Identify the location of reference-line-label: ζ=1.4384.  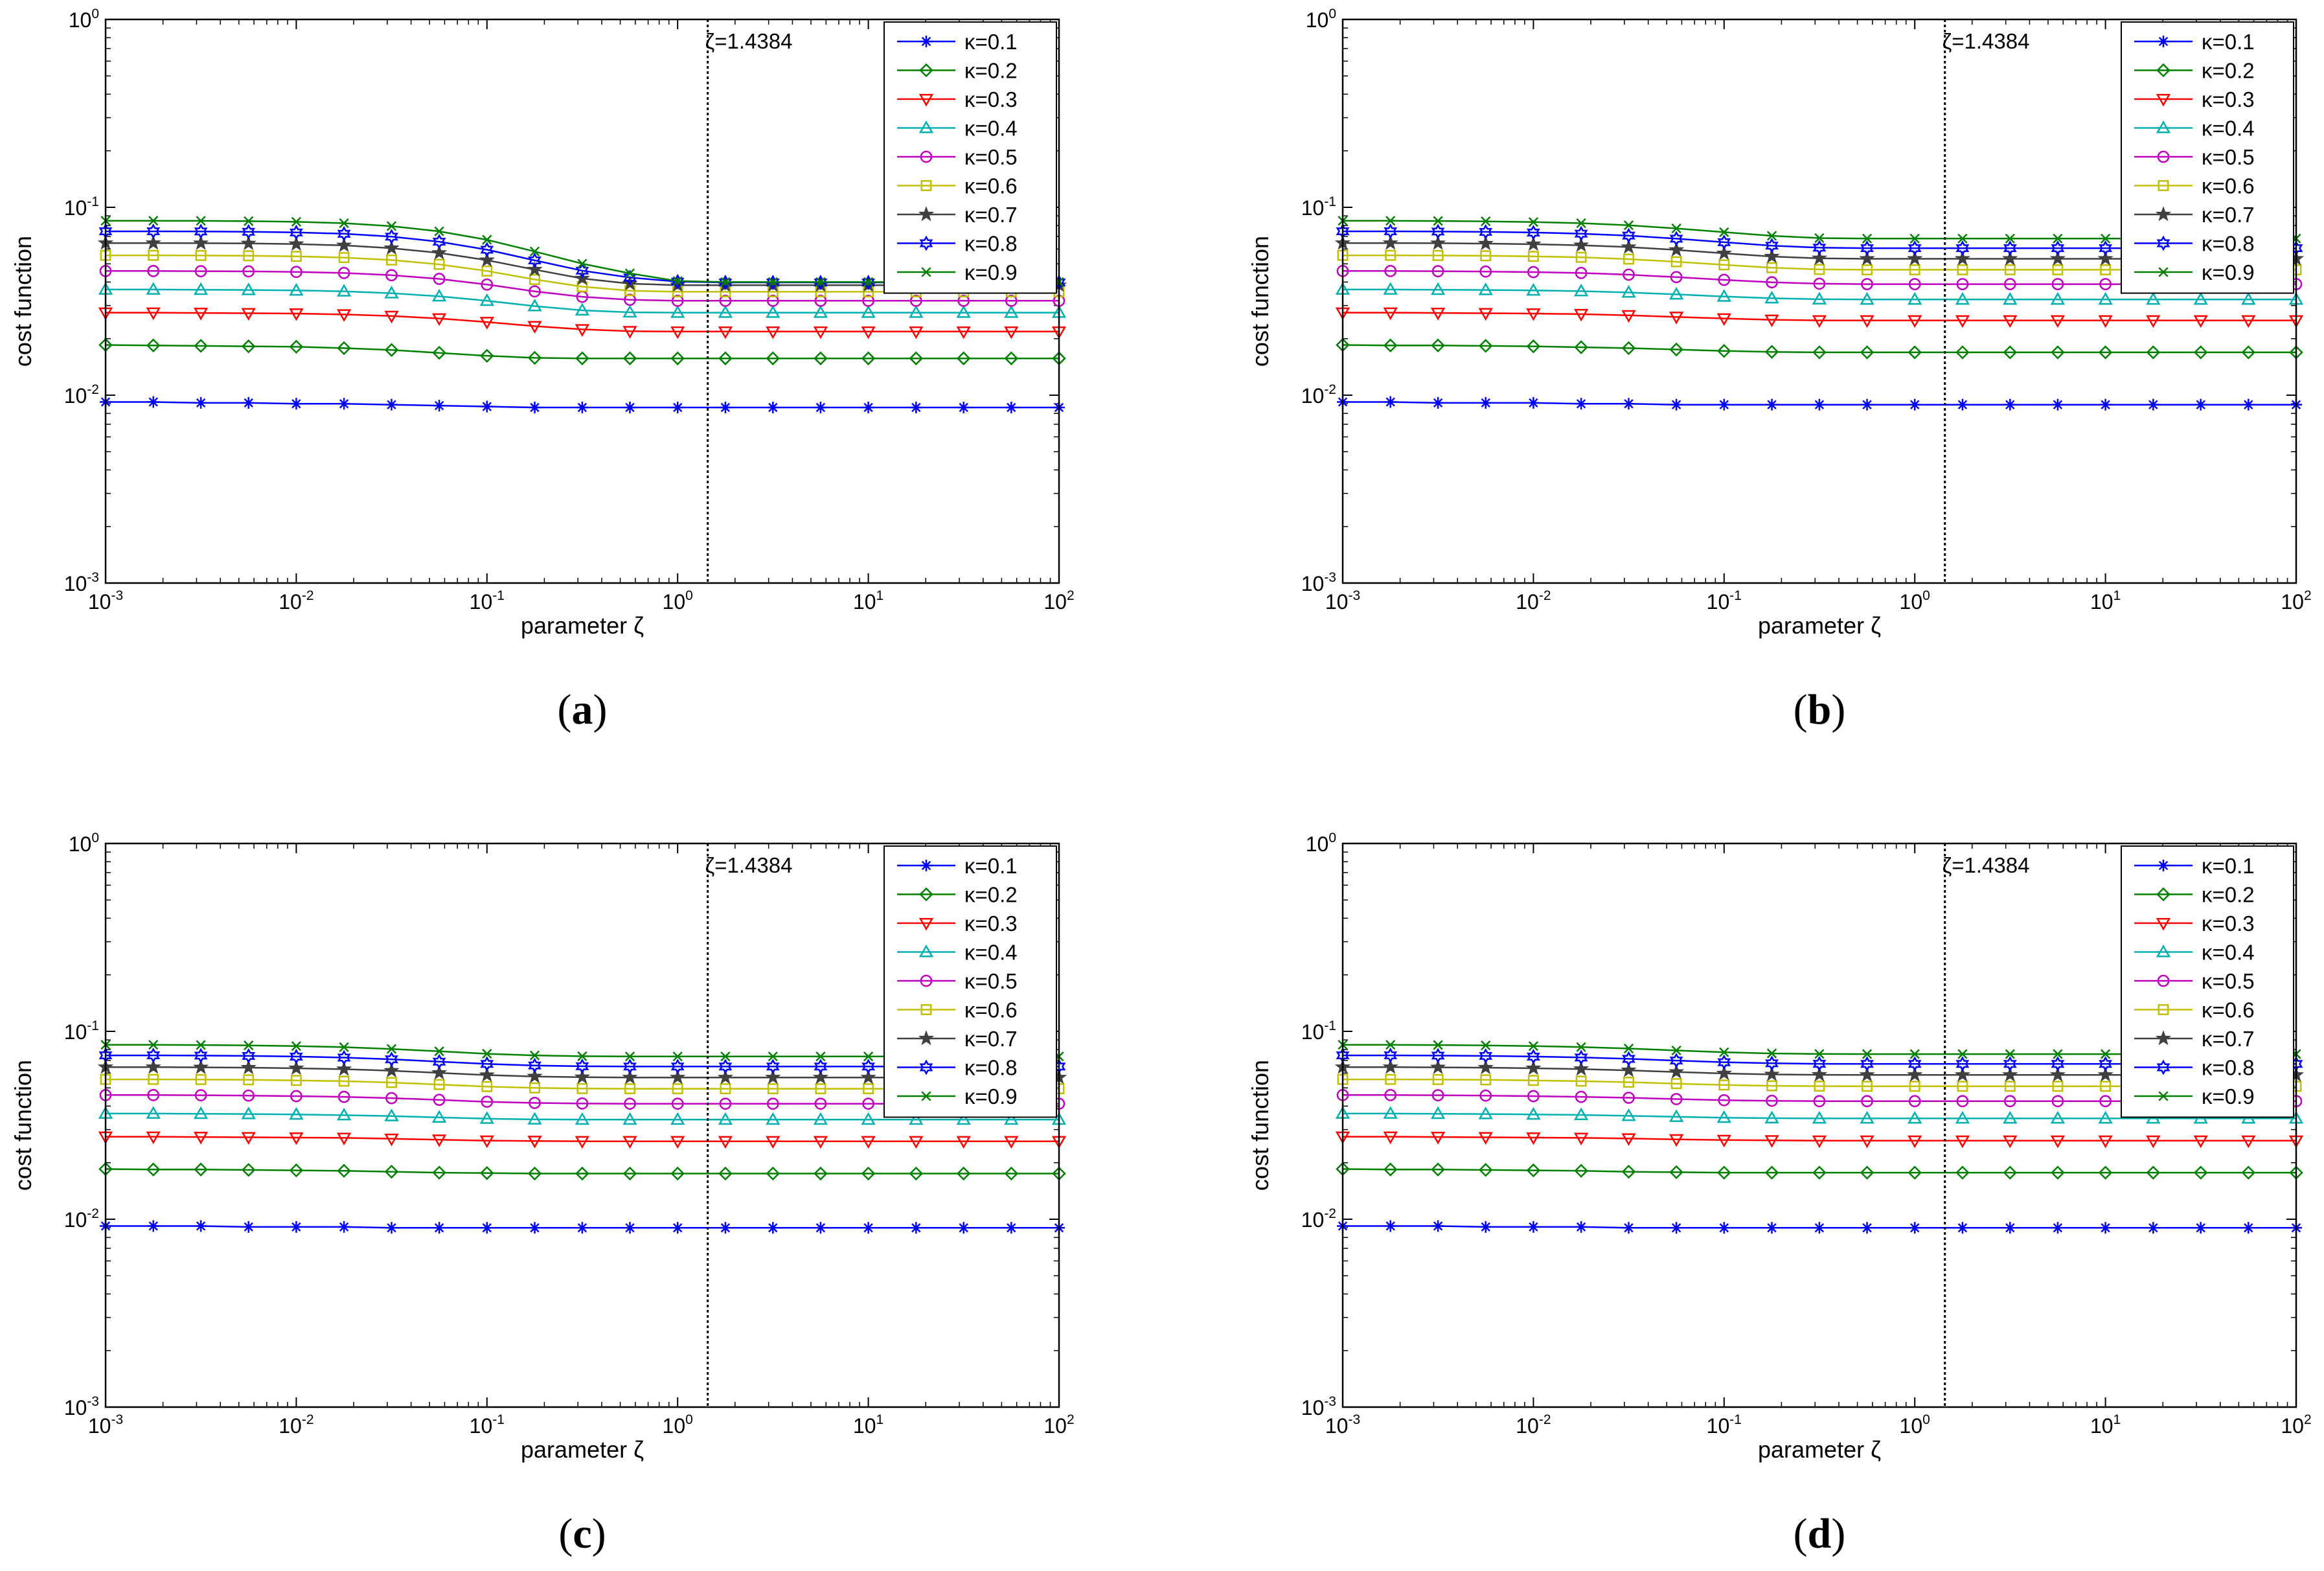
(749, 41).